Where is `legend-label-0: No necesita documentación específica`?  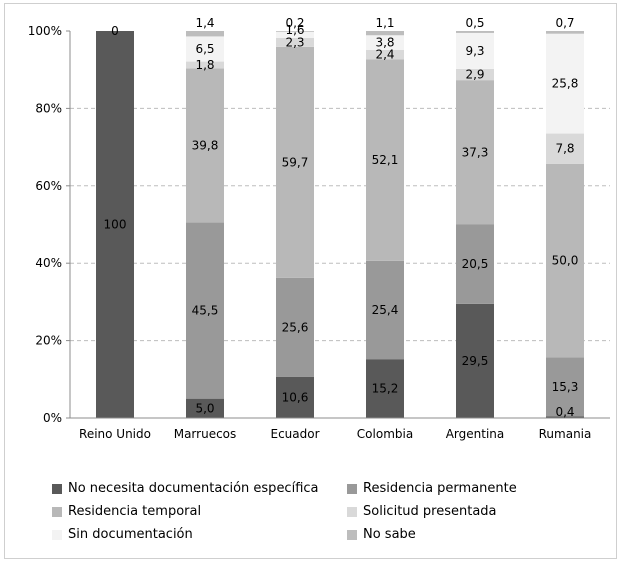 legend-label-0: No necesita documentación específica is located at coordinates (193, 488).